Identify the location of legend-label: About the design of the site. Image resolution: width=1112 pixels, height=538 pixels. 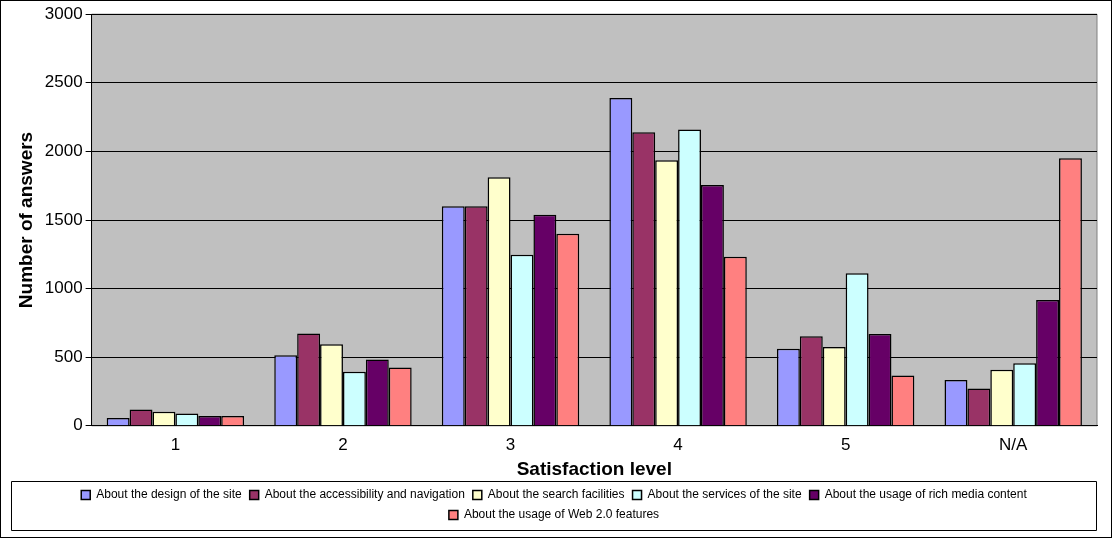
(169, 494).